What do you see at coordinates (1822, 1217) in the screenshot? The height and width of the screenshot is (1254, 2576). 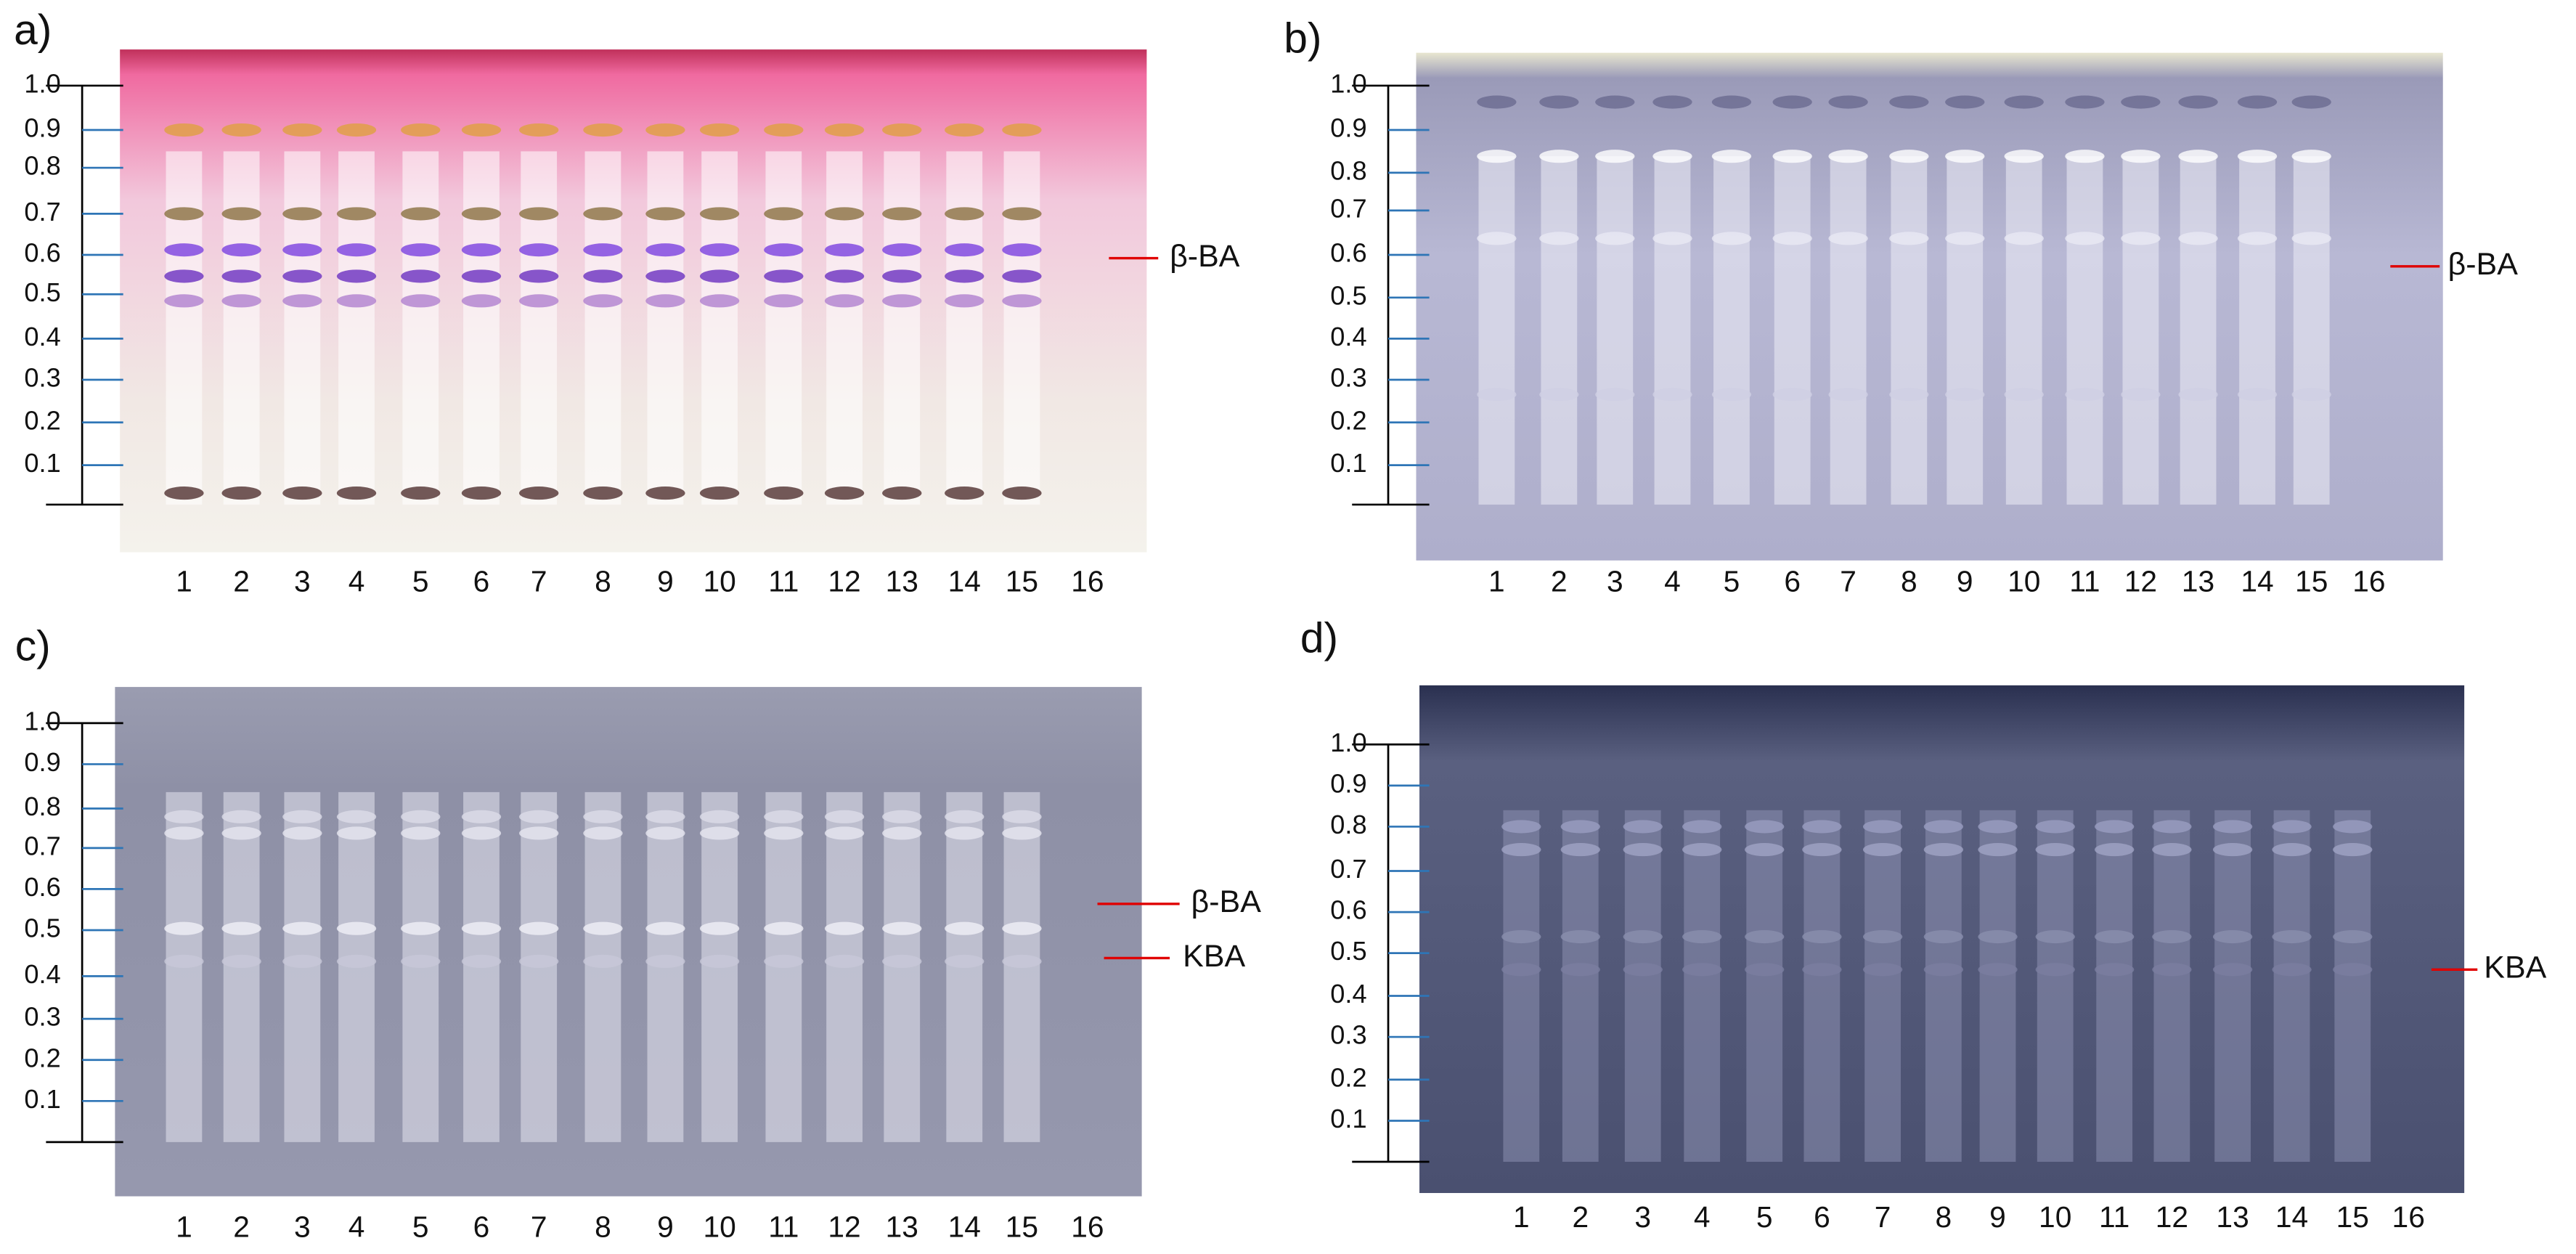 I see `lane-label: 6` at bounding box center [1822, 1217].